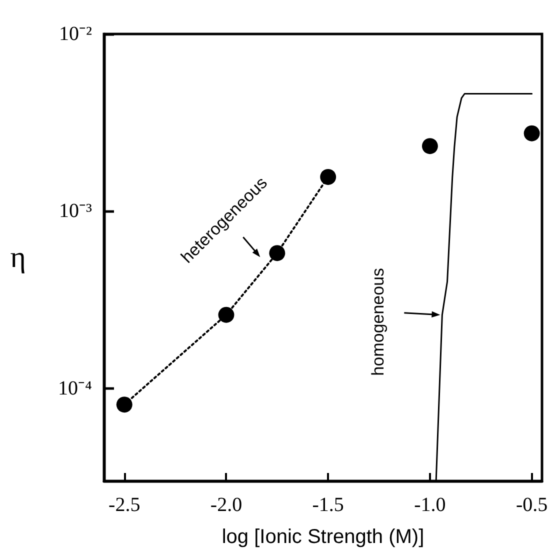 The image size is (552, 554). What do you see at coordinates (75, 388) in the screenshot?
I see `y-tick-label: 10⁻⁴` at bounding box center [75, 388].